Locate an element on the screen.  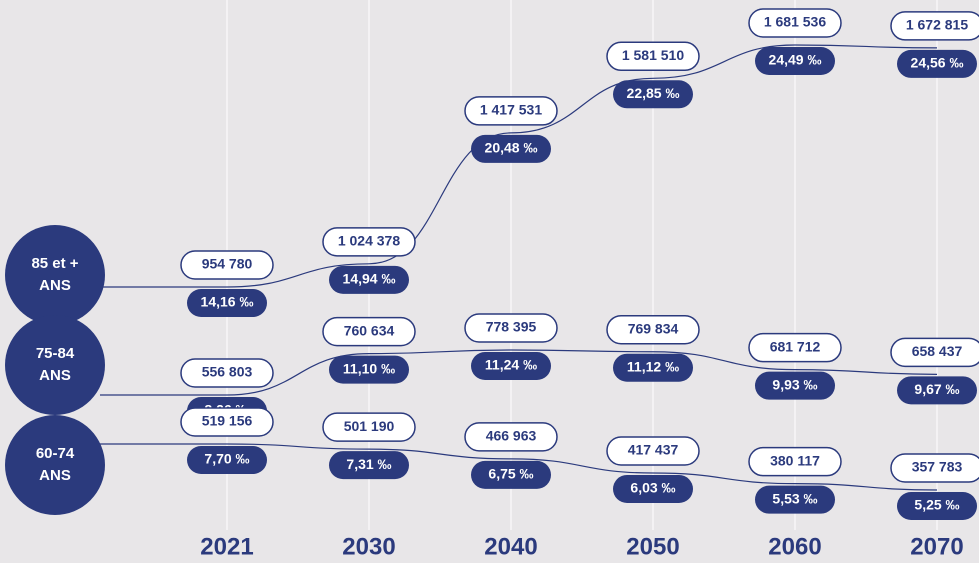
rate-label: 11,10 ‰ is located at coordinates (369, 368).